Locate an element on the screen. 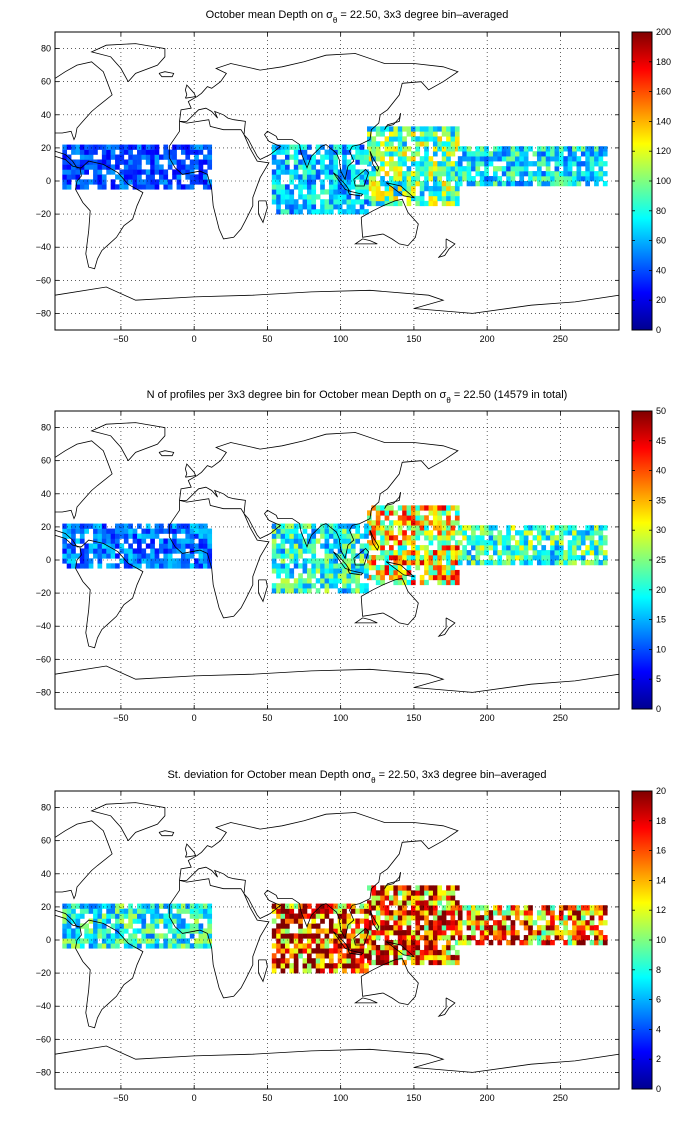 Image resolution: width=696 pixels, height=1145 pixels. colorbar-tick-label: 160 is located at coordinates (663, 92).